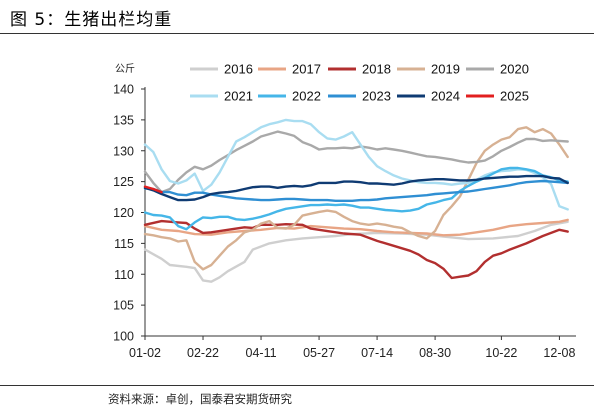  I want to click on series-line-2022, so click(356, 198).